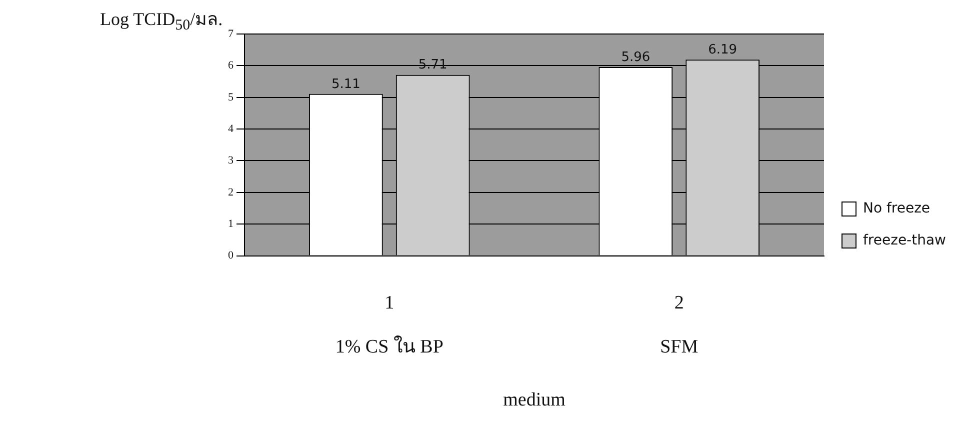 This screenshot has width=966, height=446. What do you see at coordinates (231, 34) in the screenshot?
I see `y-tick-label: 7` at bounding box center [231, 34].